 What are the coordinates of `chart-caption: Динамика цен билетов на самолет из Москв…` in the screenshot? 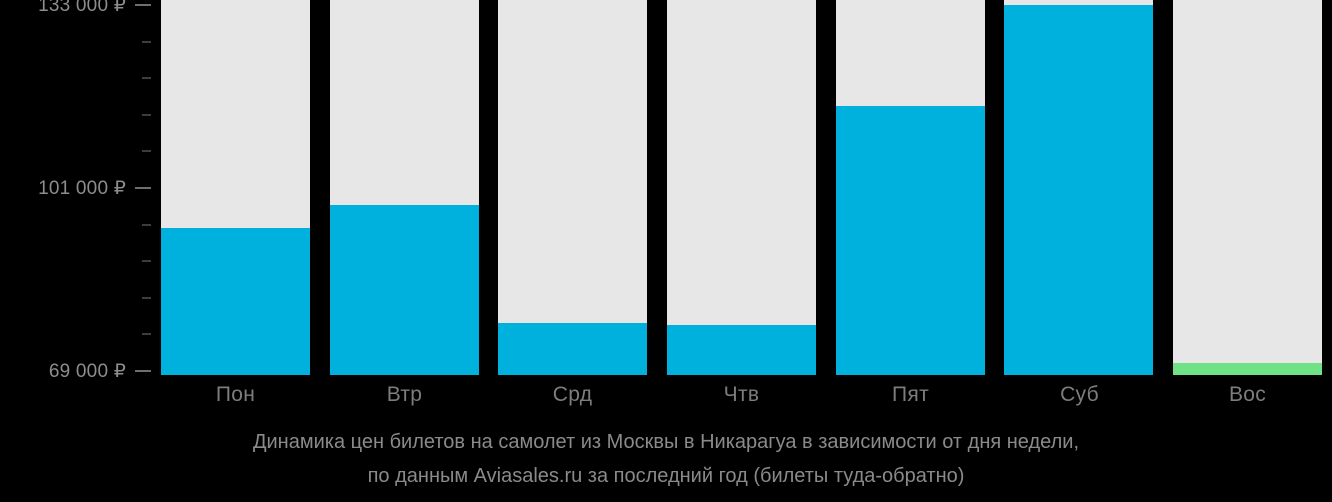 It's located at (666, 459).